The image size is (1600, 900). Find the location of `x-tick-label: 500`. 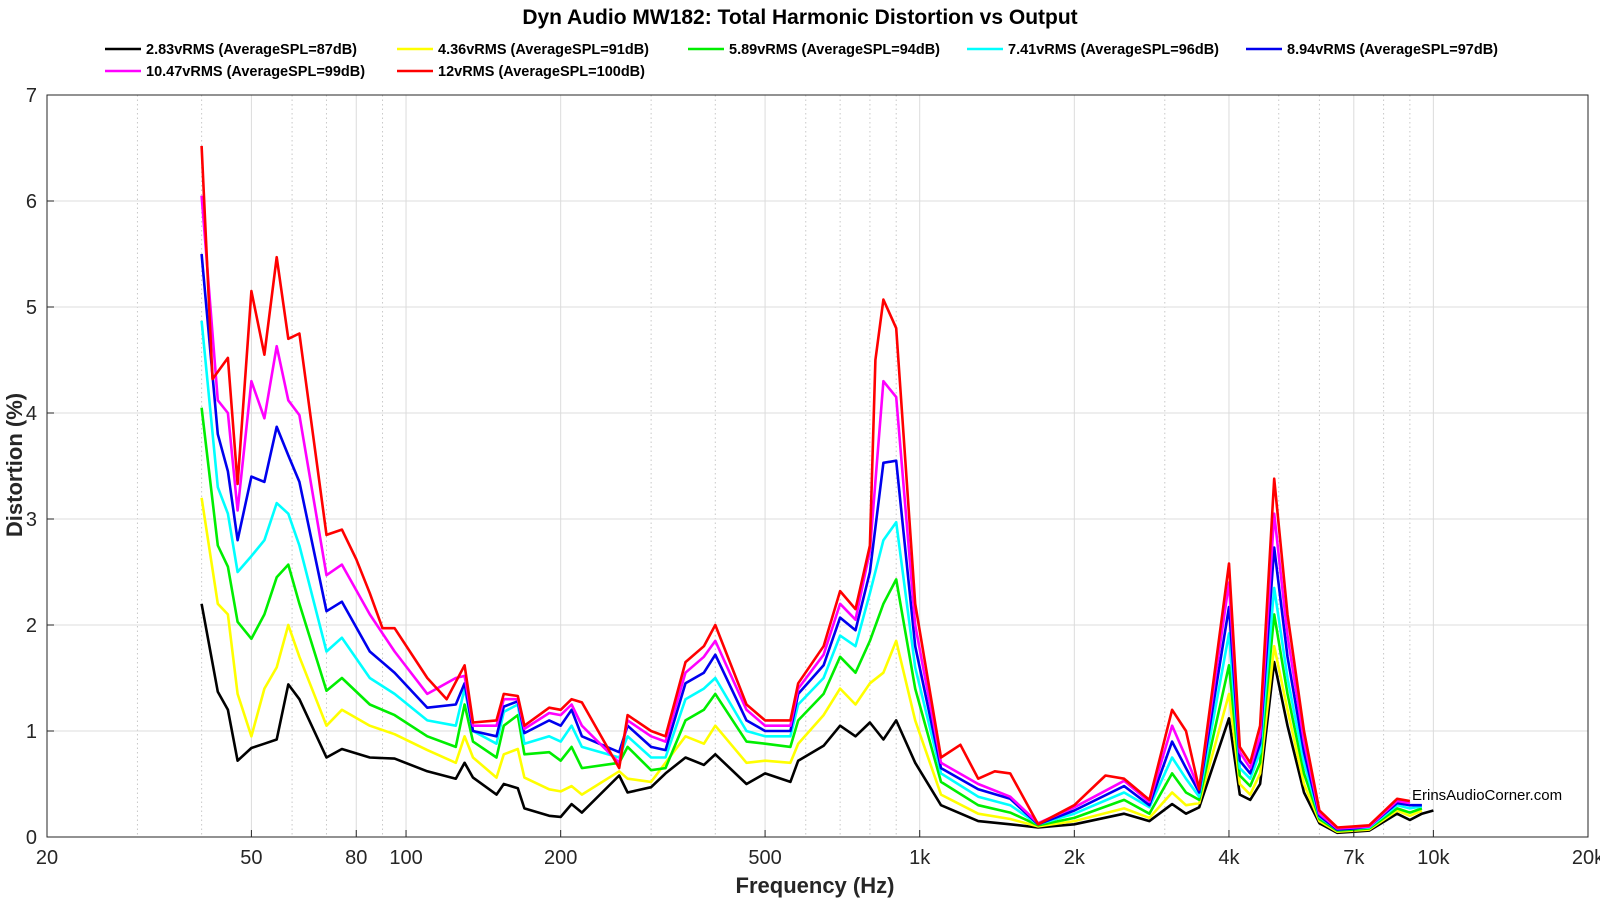

x-tick-label: 500 is located at coordinates (764, 858).